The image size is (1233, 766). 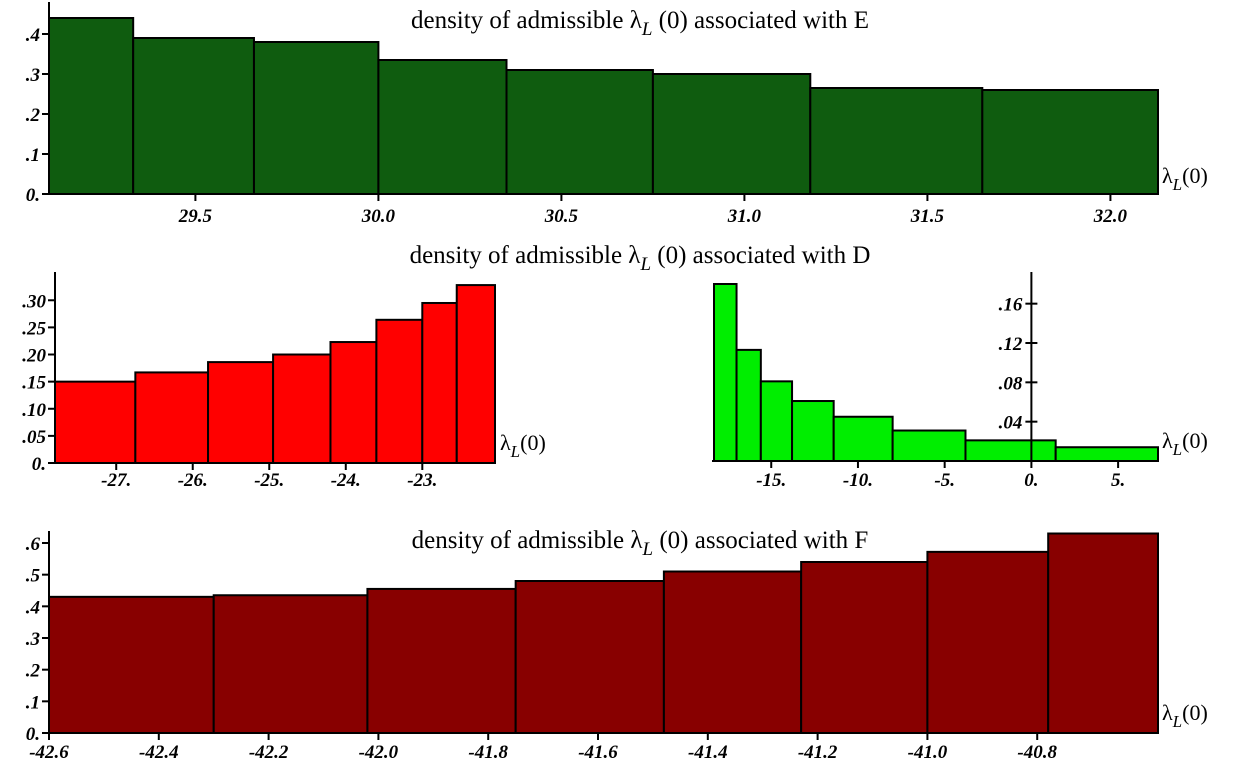 What do you see at coordinates (744, 216) in the screenshot?
I see `x-tick-label: 31.0` at bounding box center [744, 216].